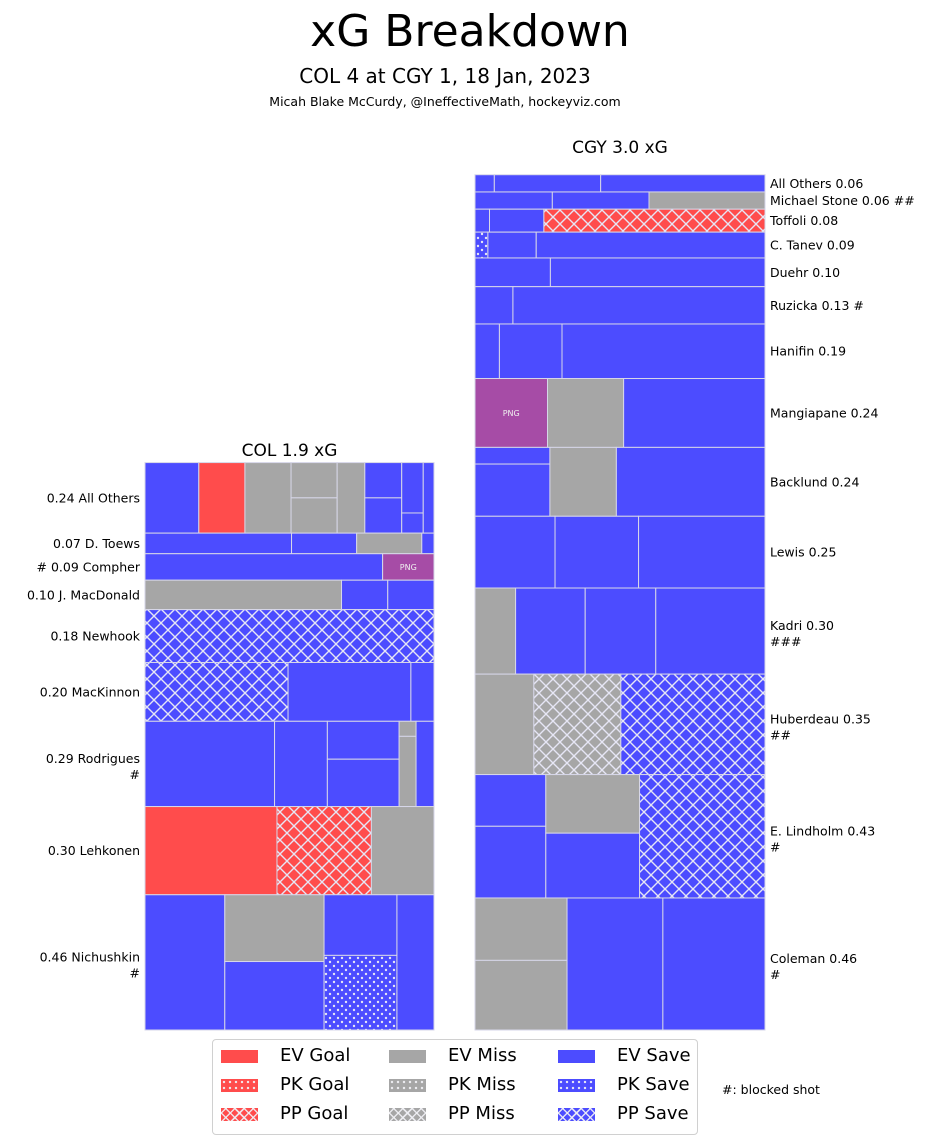  I want to click on player-label: 0.46 Nichushkin, so click(90, 956).